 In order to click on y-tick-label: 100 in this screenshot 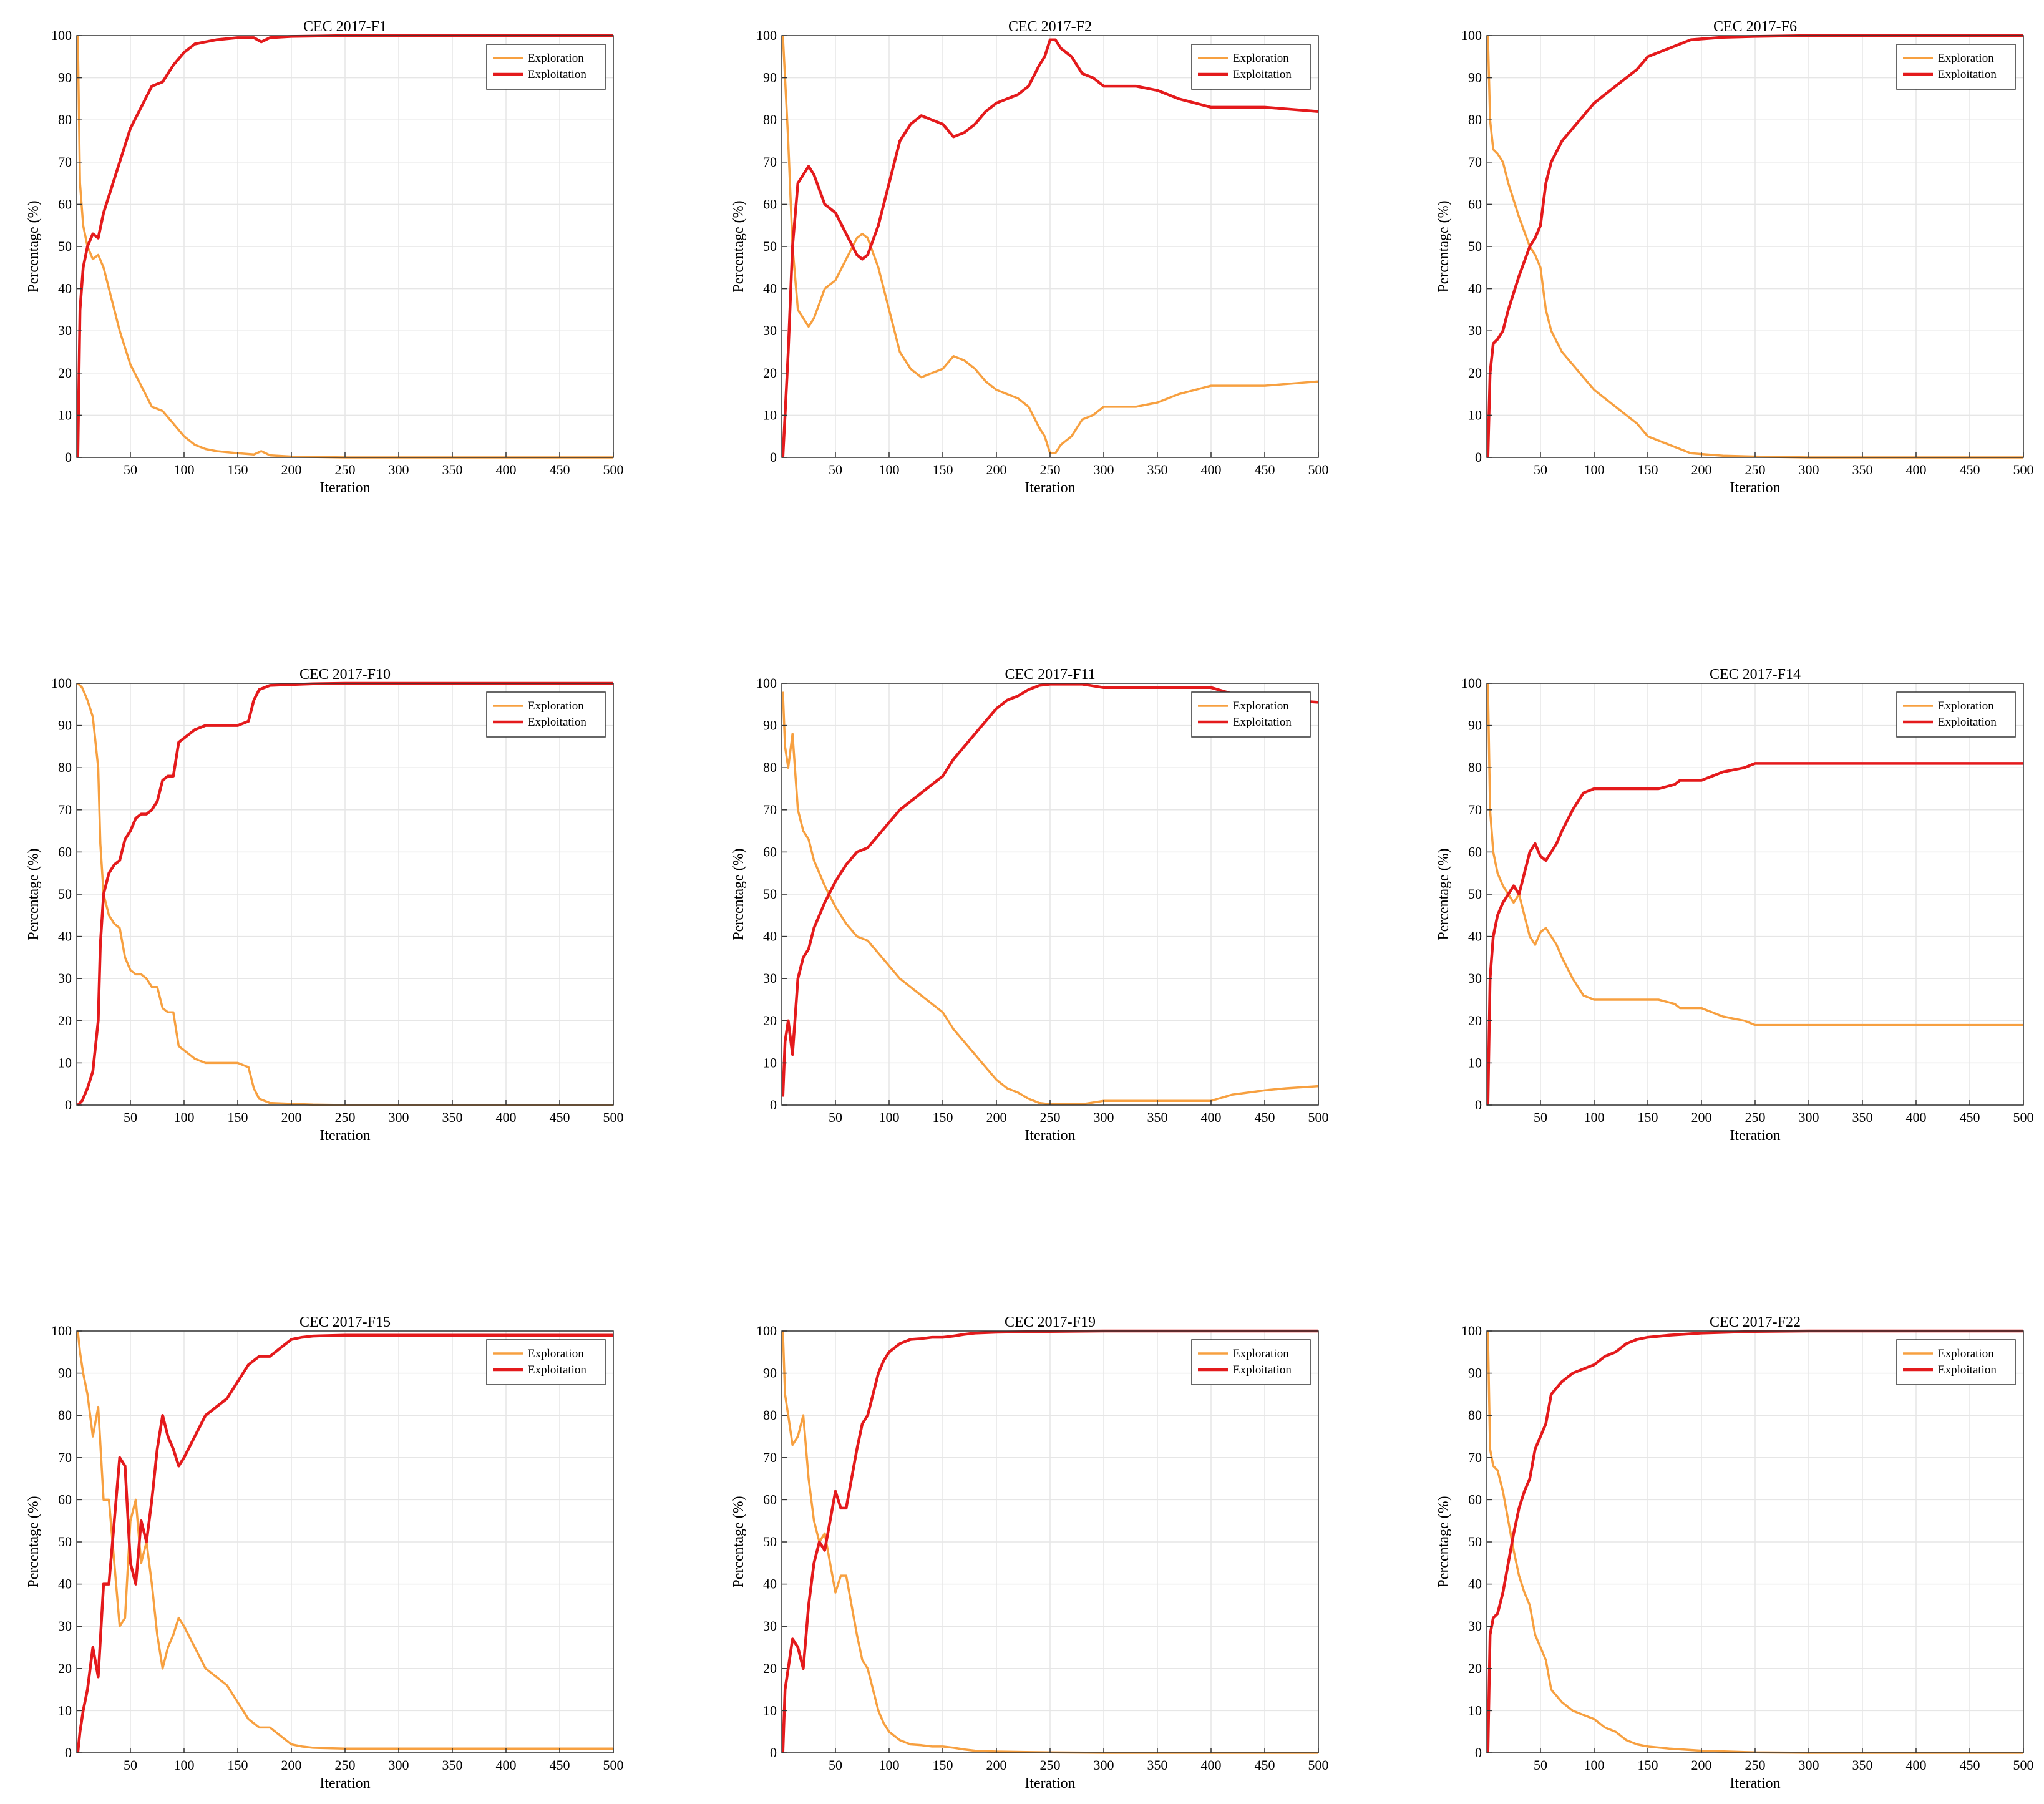, I will do `click(1471, 35)`.